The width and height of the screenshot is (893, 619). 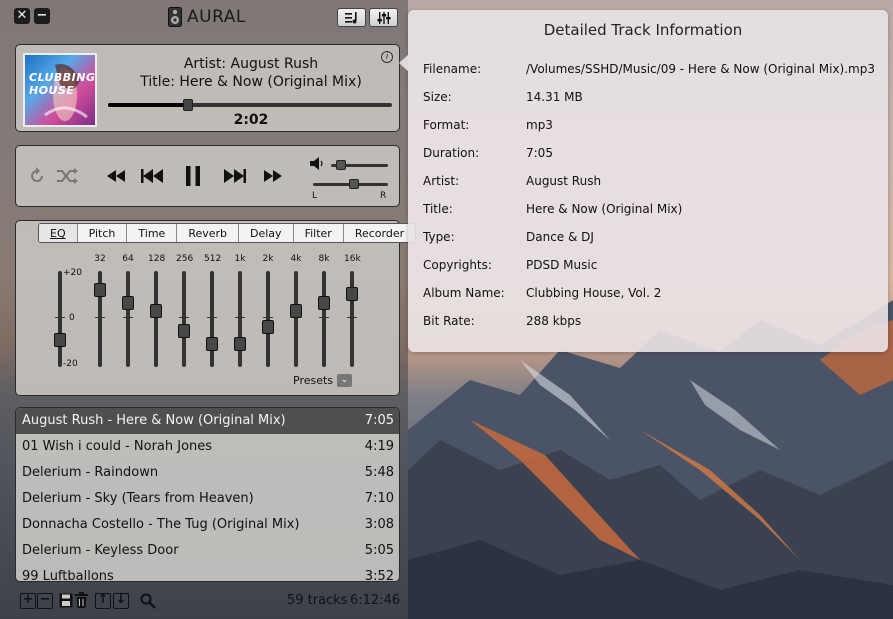 I want to click on info-icon: i, so click(x=387, y=57).